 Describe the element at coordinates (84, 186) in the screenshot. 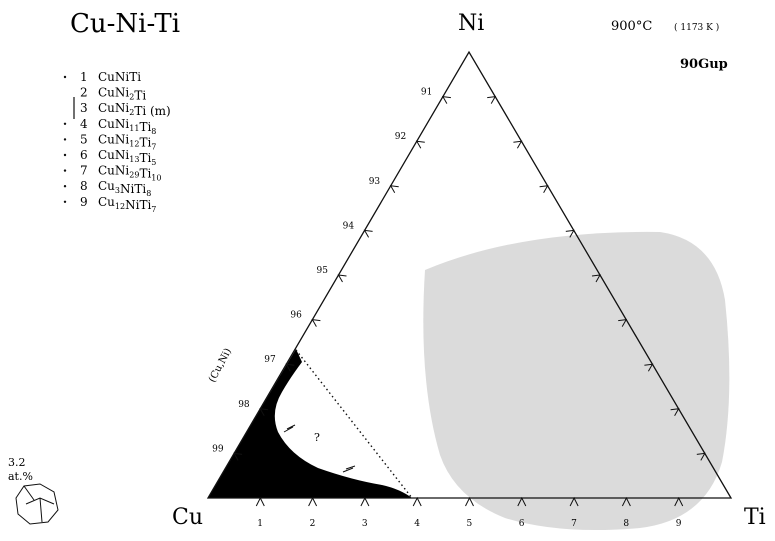

I see `legend-number: 8` at that location.